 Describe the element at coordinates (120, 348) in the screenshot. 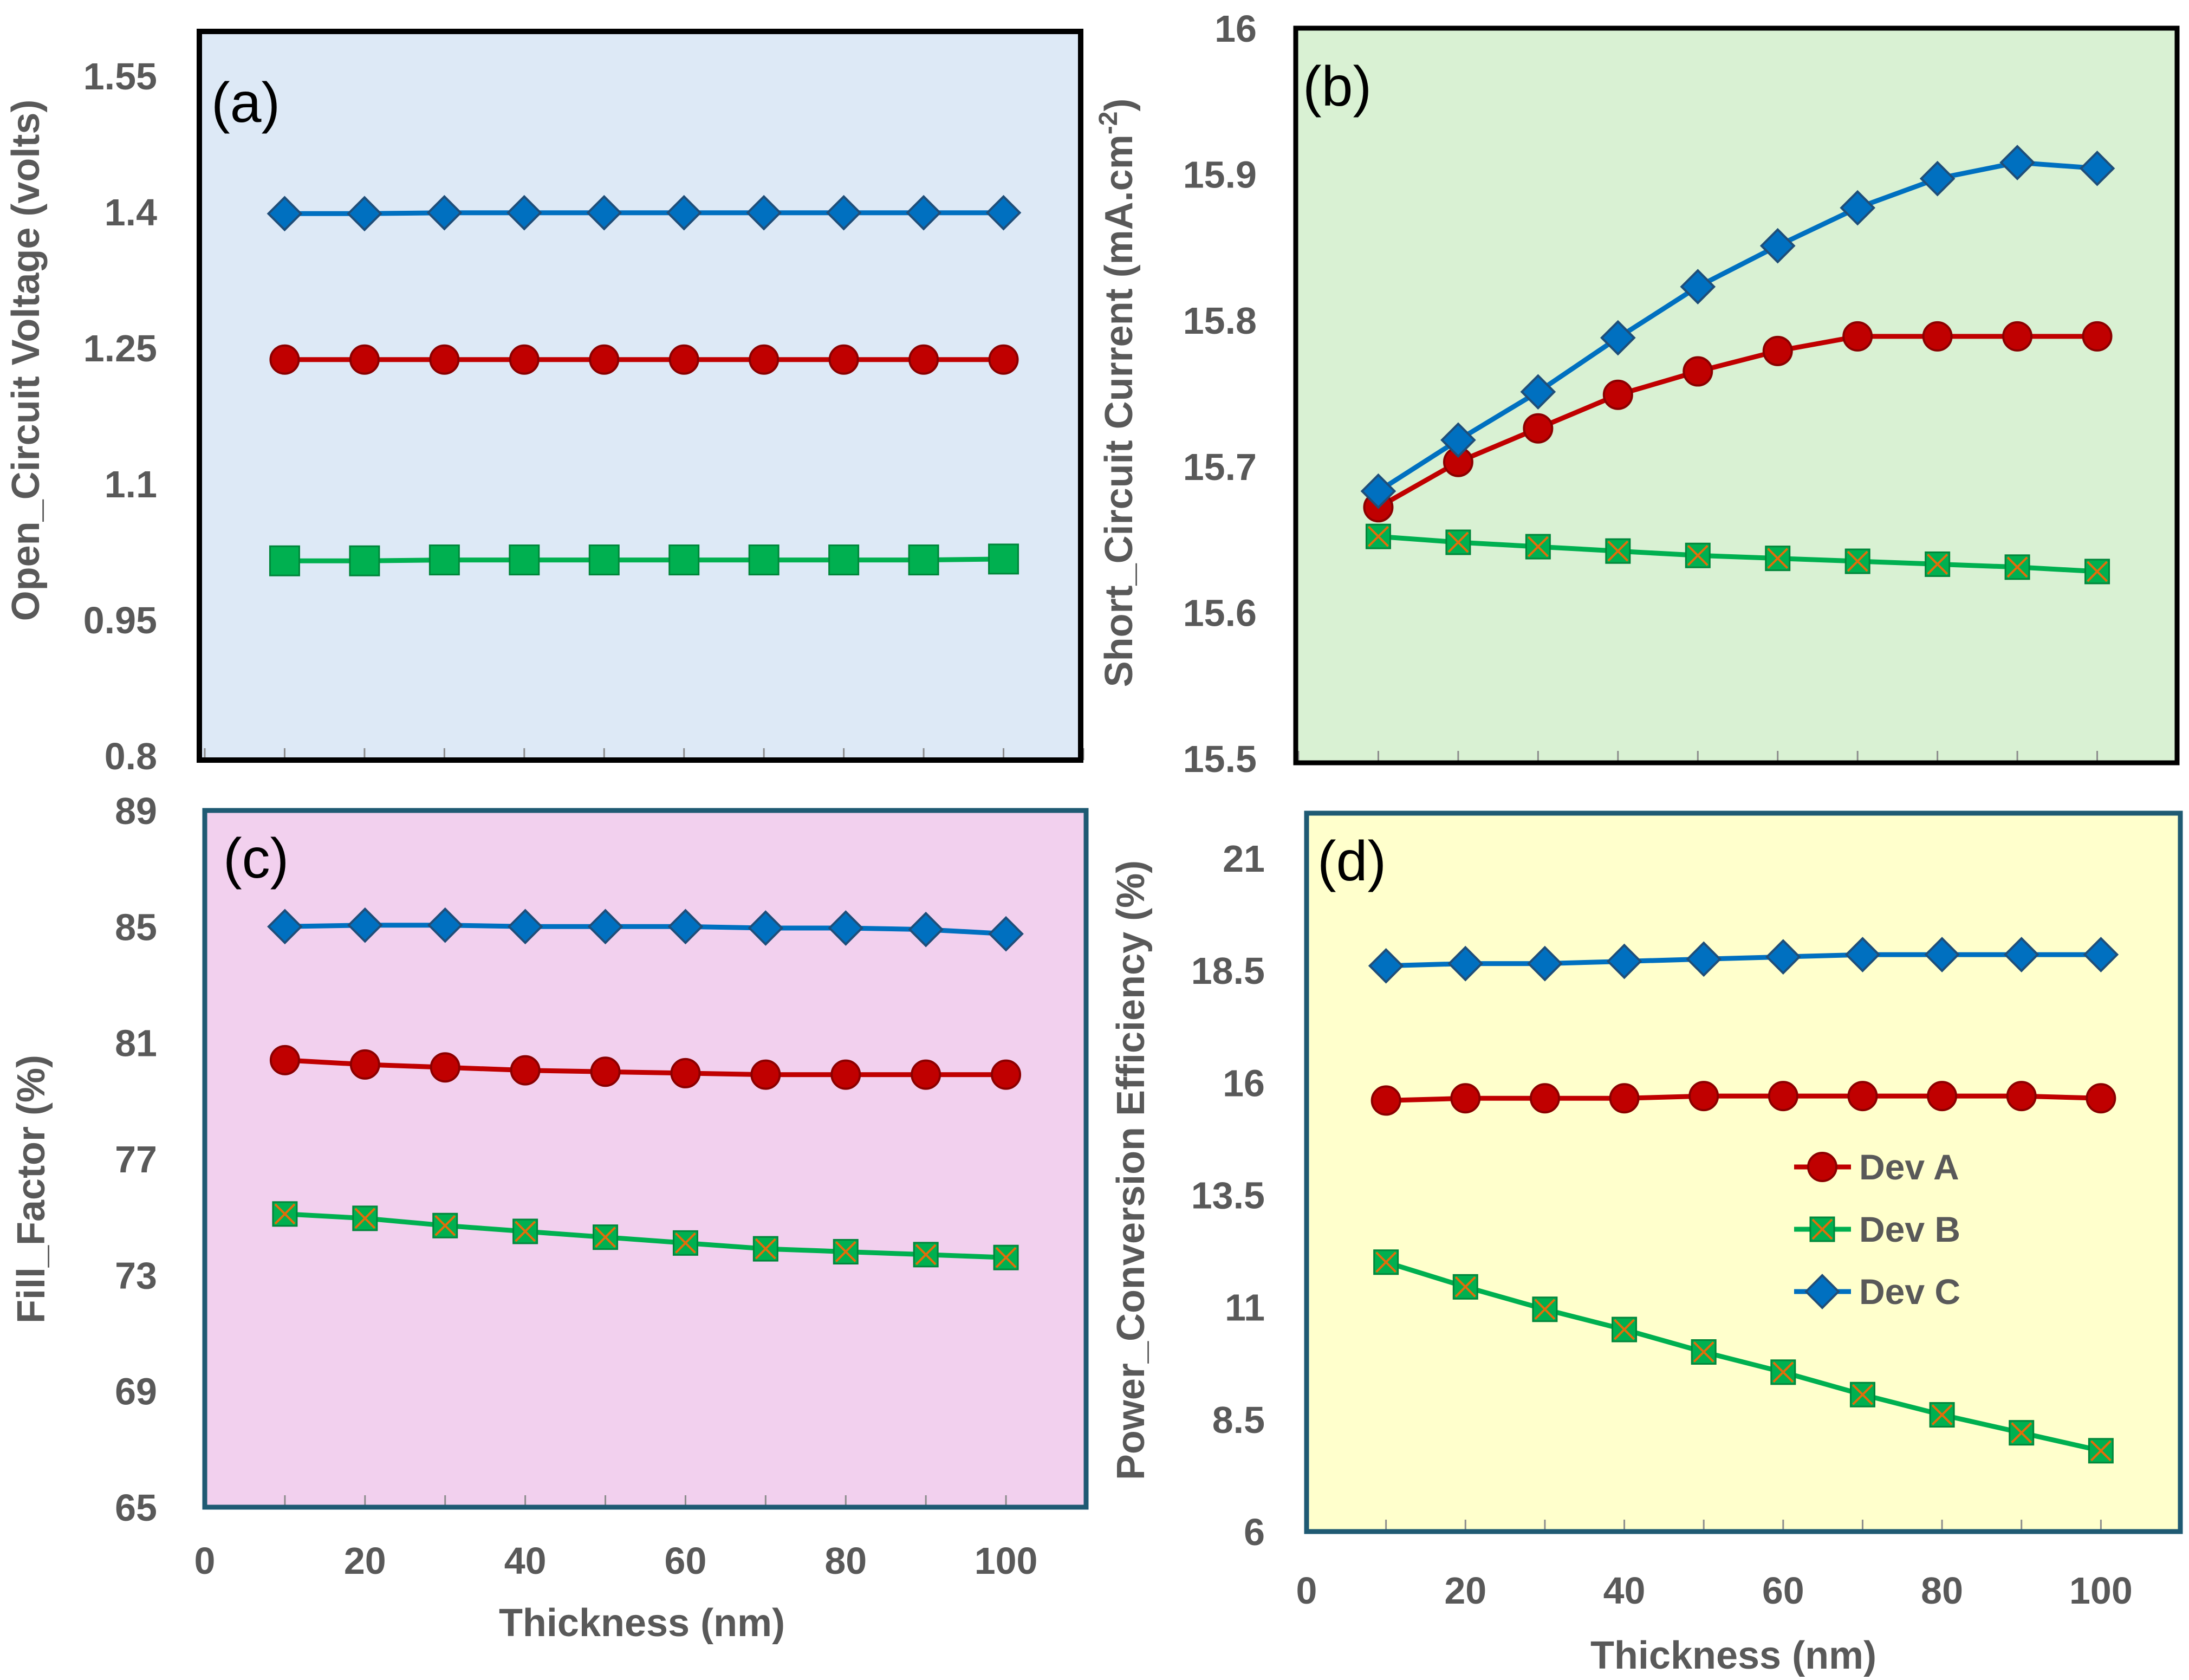

I see `y-tick-label: 1.25` at that location.